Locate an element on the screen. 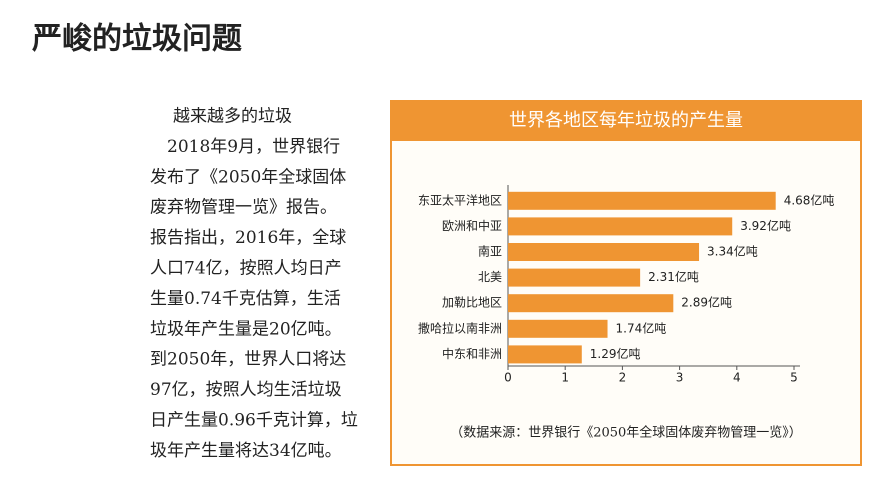 This screenshot has width=889, height=500. value-label: 4.68亿吨 is located at coordinates (809, 199).